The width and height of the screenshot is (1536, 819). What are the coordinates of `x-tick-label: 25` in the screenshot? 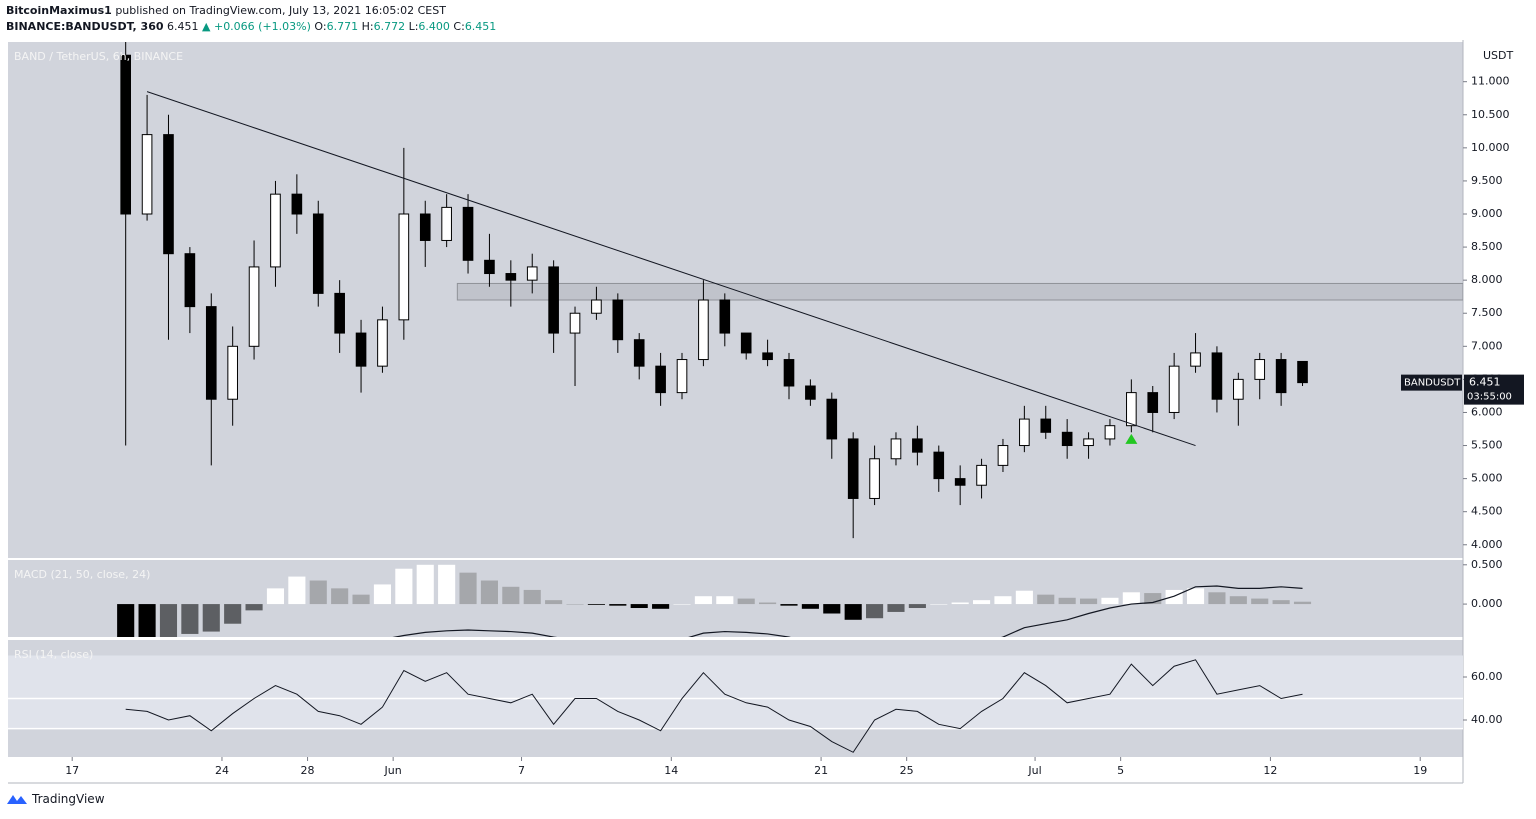 It's located at (907, 770).